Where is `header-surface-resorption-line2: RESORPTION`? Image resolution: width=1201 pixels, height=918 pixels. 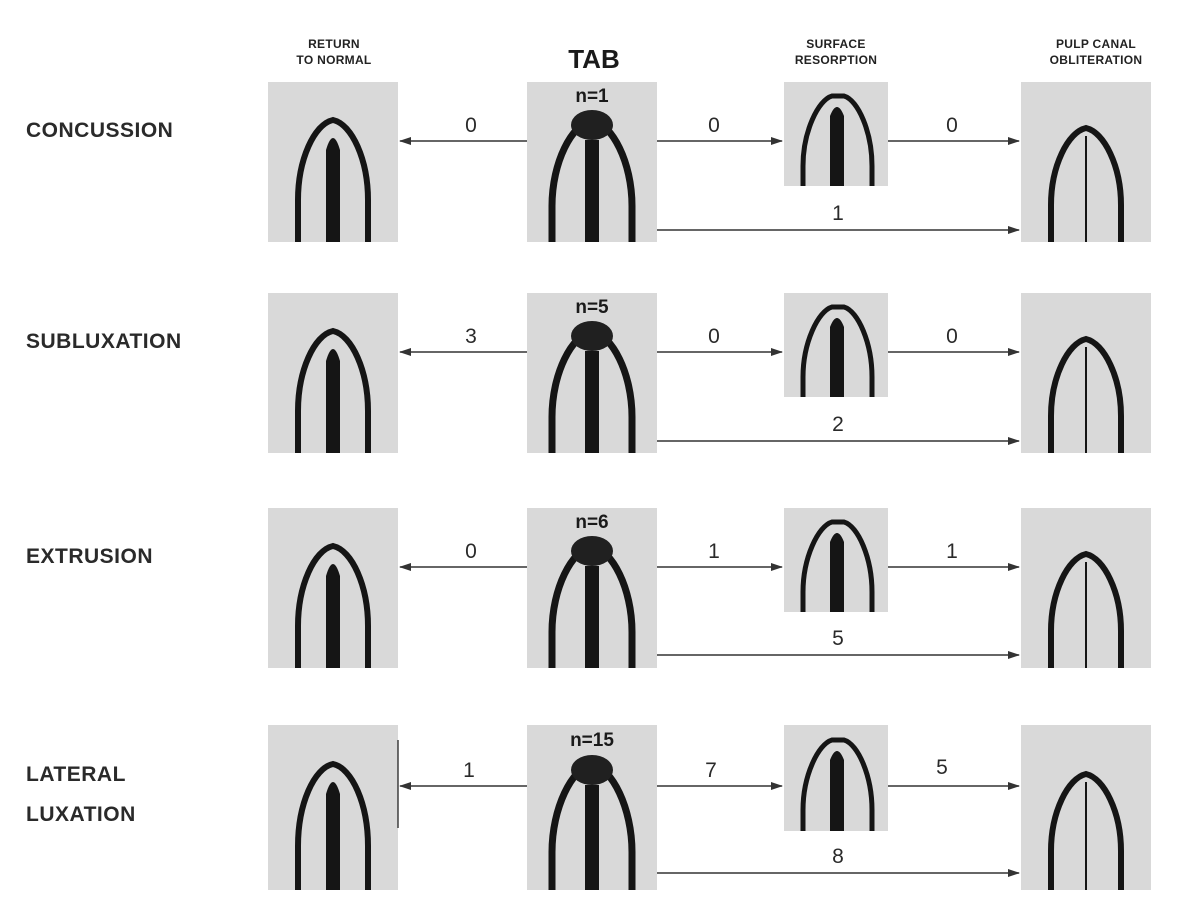 header-surface-resorption-line2: RESORPTION is located at coordinates (836, 60).